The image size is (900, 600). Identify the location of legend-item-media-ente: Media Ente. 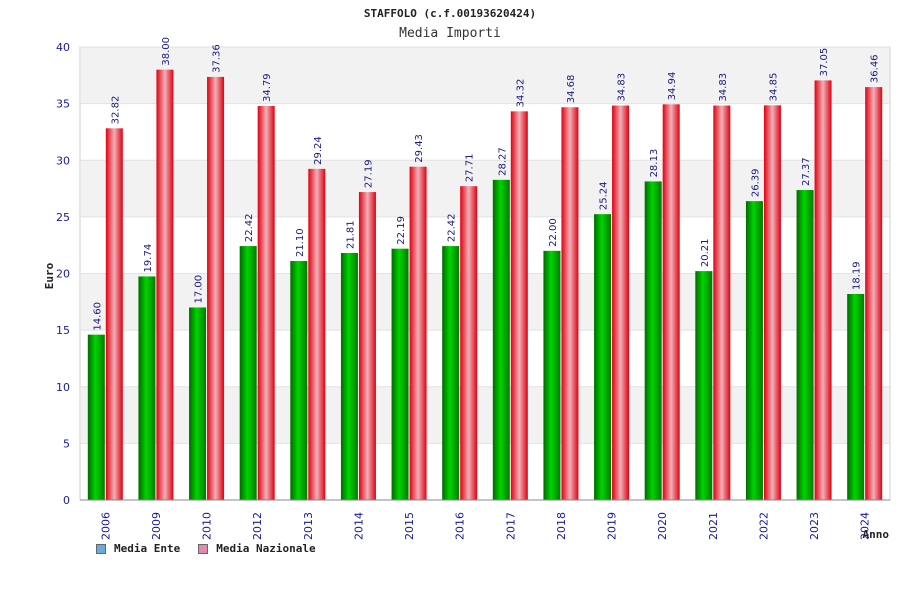
(138, 548).